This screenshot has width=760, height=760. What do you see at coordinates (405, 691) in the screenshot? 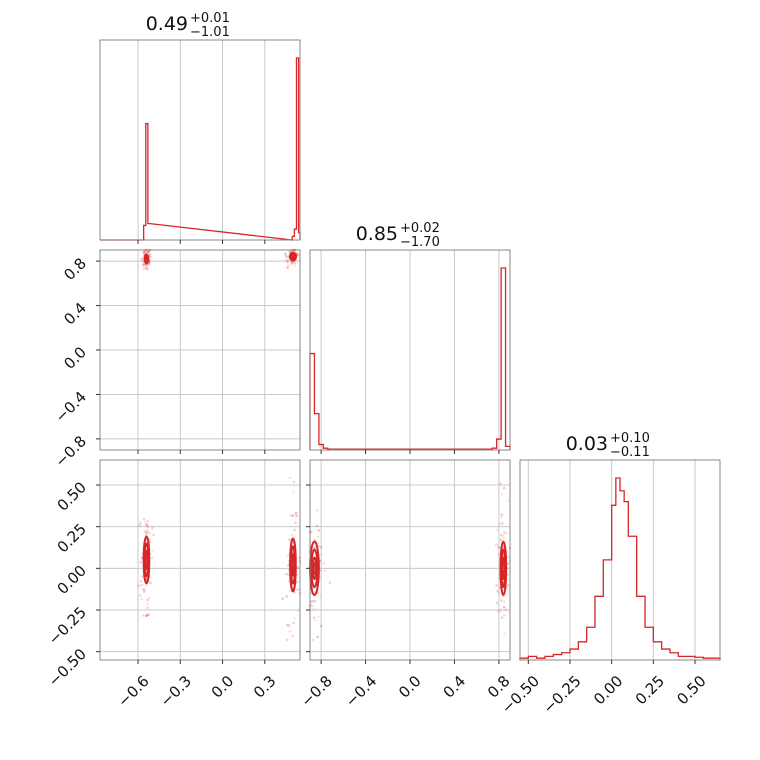
I see `x-axis-labels-p2: −0.8 −0.4 0.0 0.4 0.8` at bounding box center [405, 691].